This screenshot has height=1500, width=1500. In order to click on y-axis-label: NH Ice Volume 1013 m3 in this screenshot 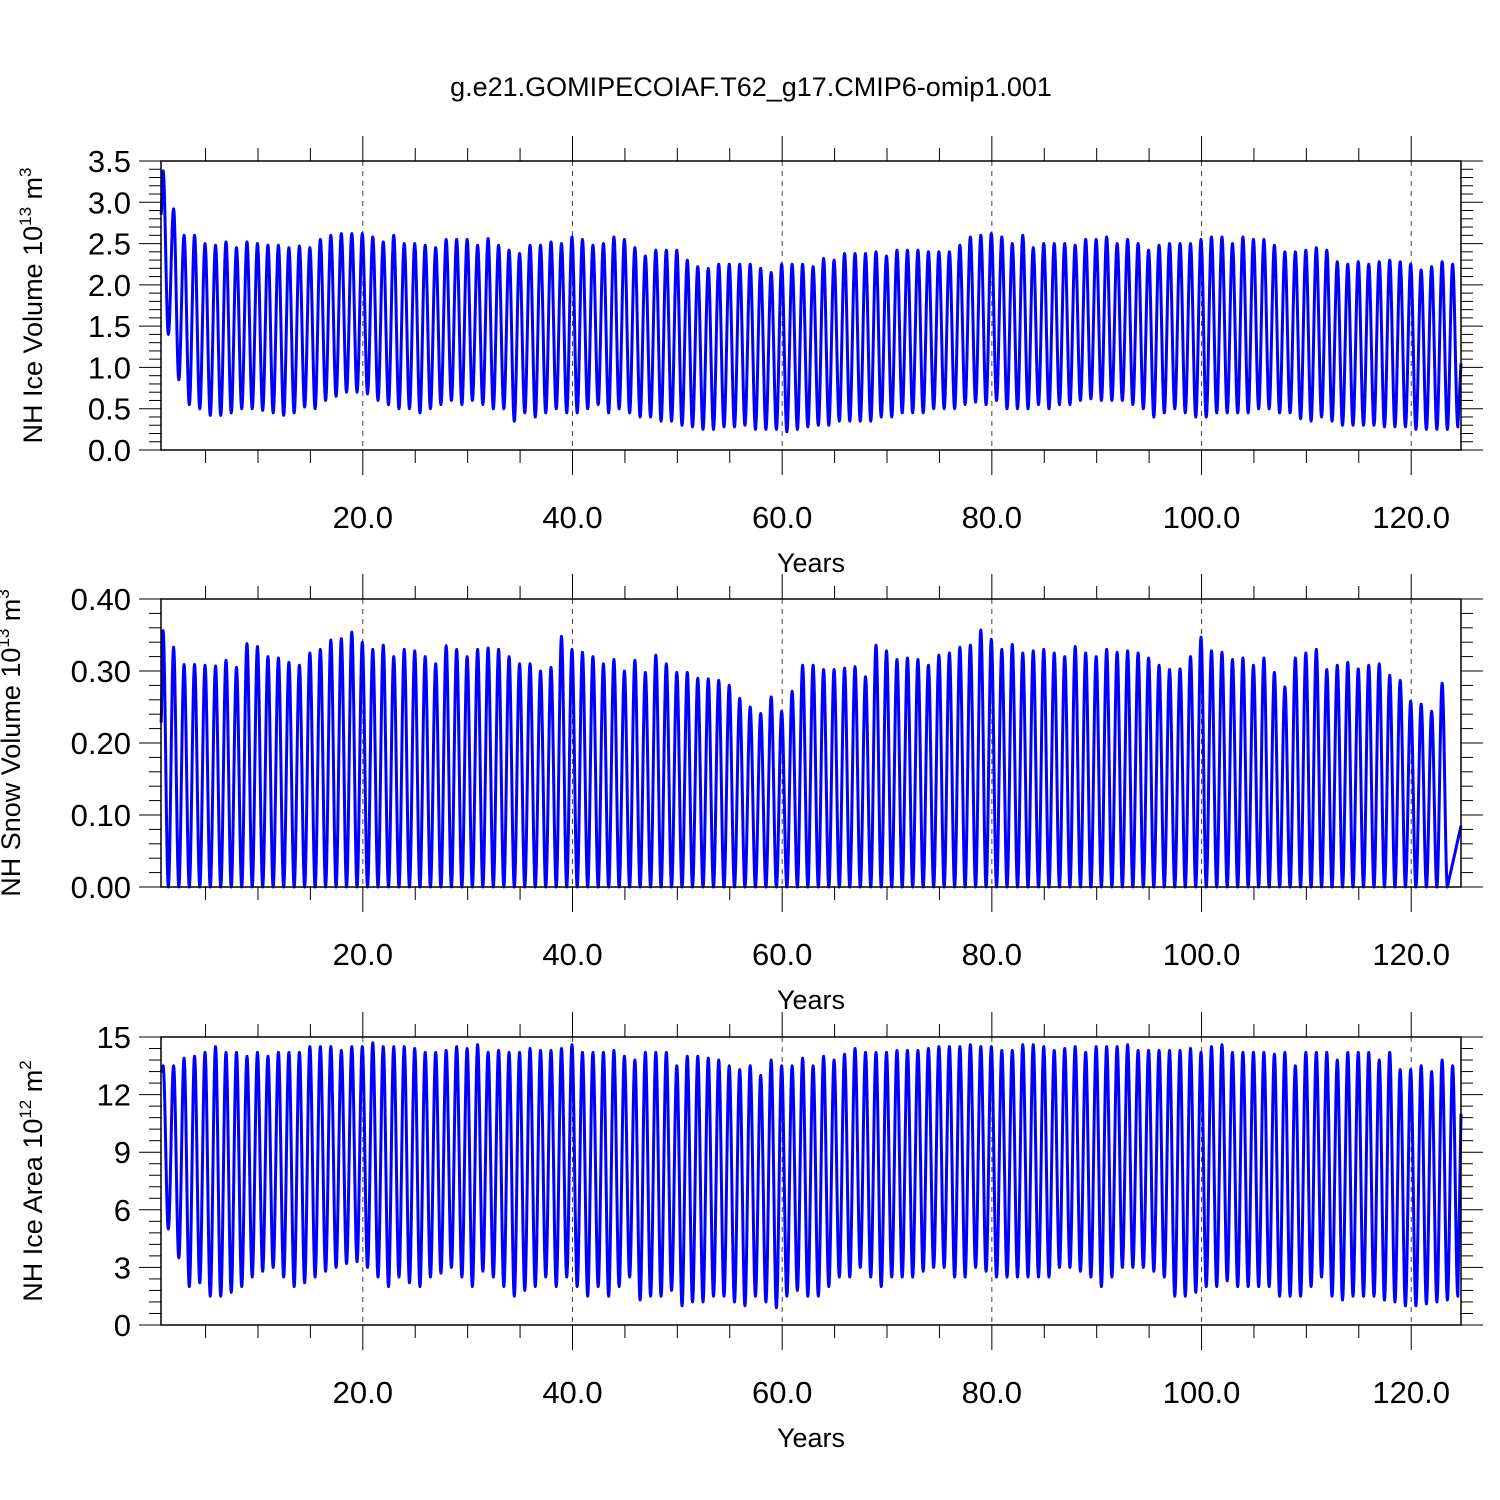, I will do `click(32, 306)`.